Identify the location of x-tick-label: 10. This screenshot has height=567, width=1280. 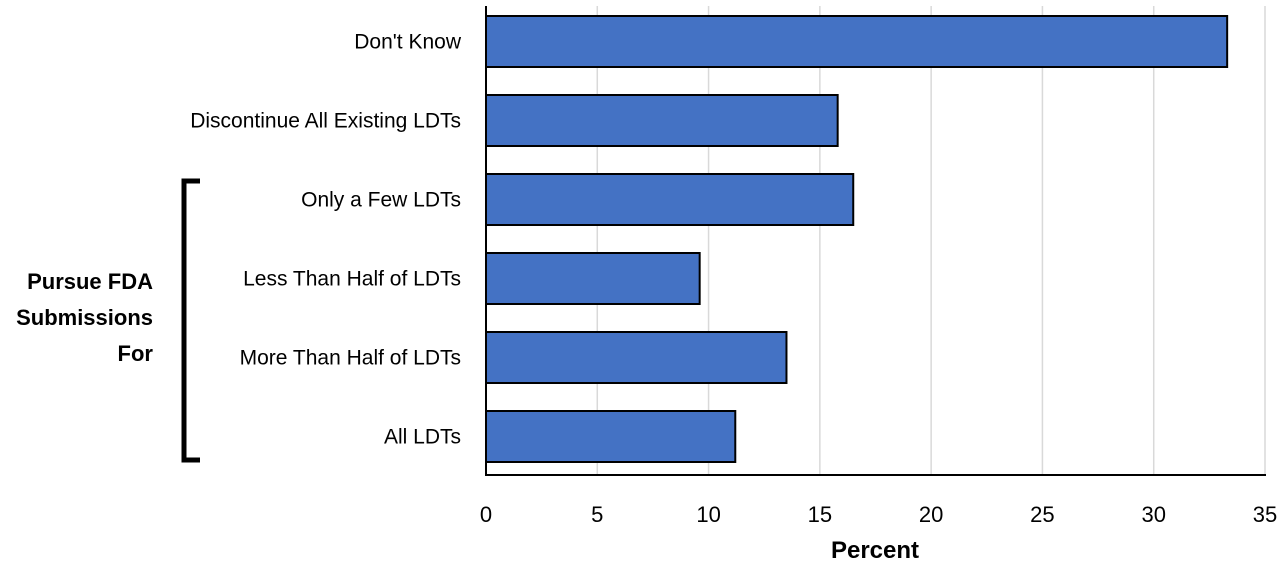
(708, 514).